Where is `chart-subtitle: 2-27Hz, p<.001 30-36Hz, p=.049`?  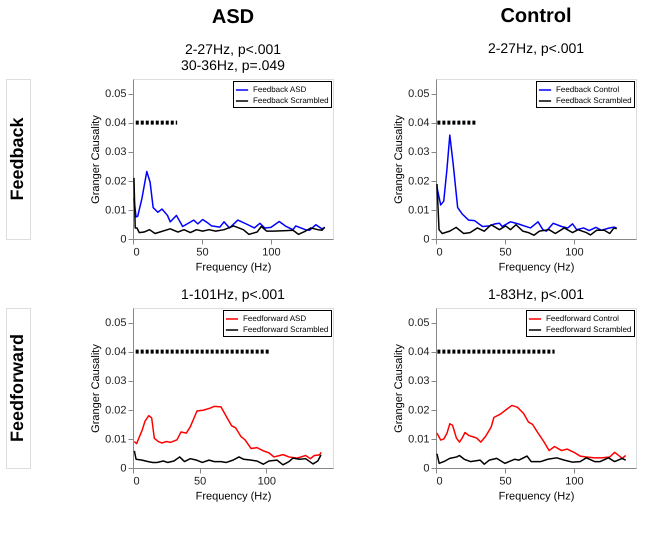
chart-subtitle: 2-27Hz, p<.001 30-36Hz, p=.049 is located at coordinates (233, 57).